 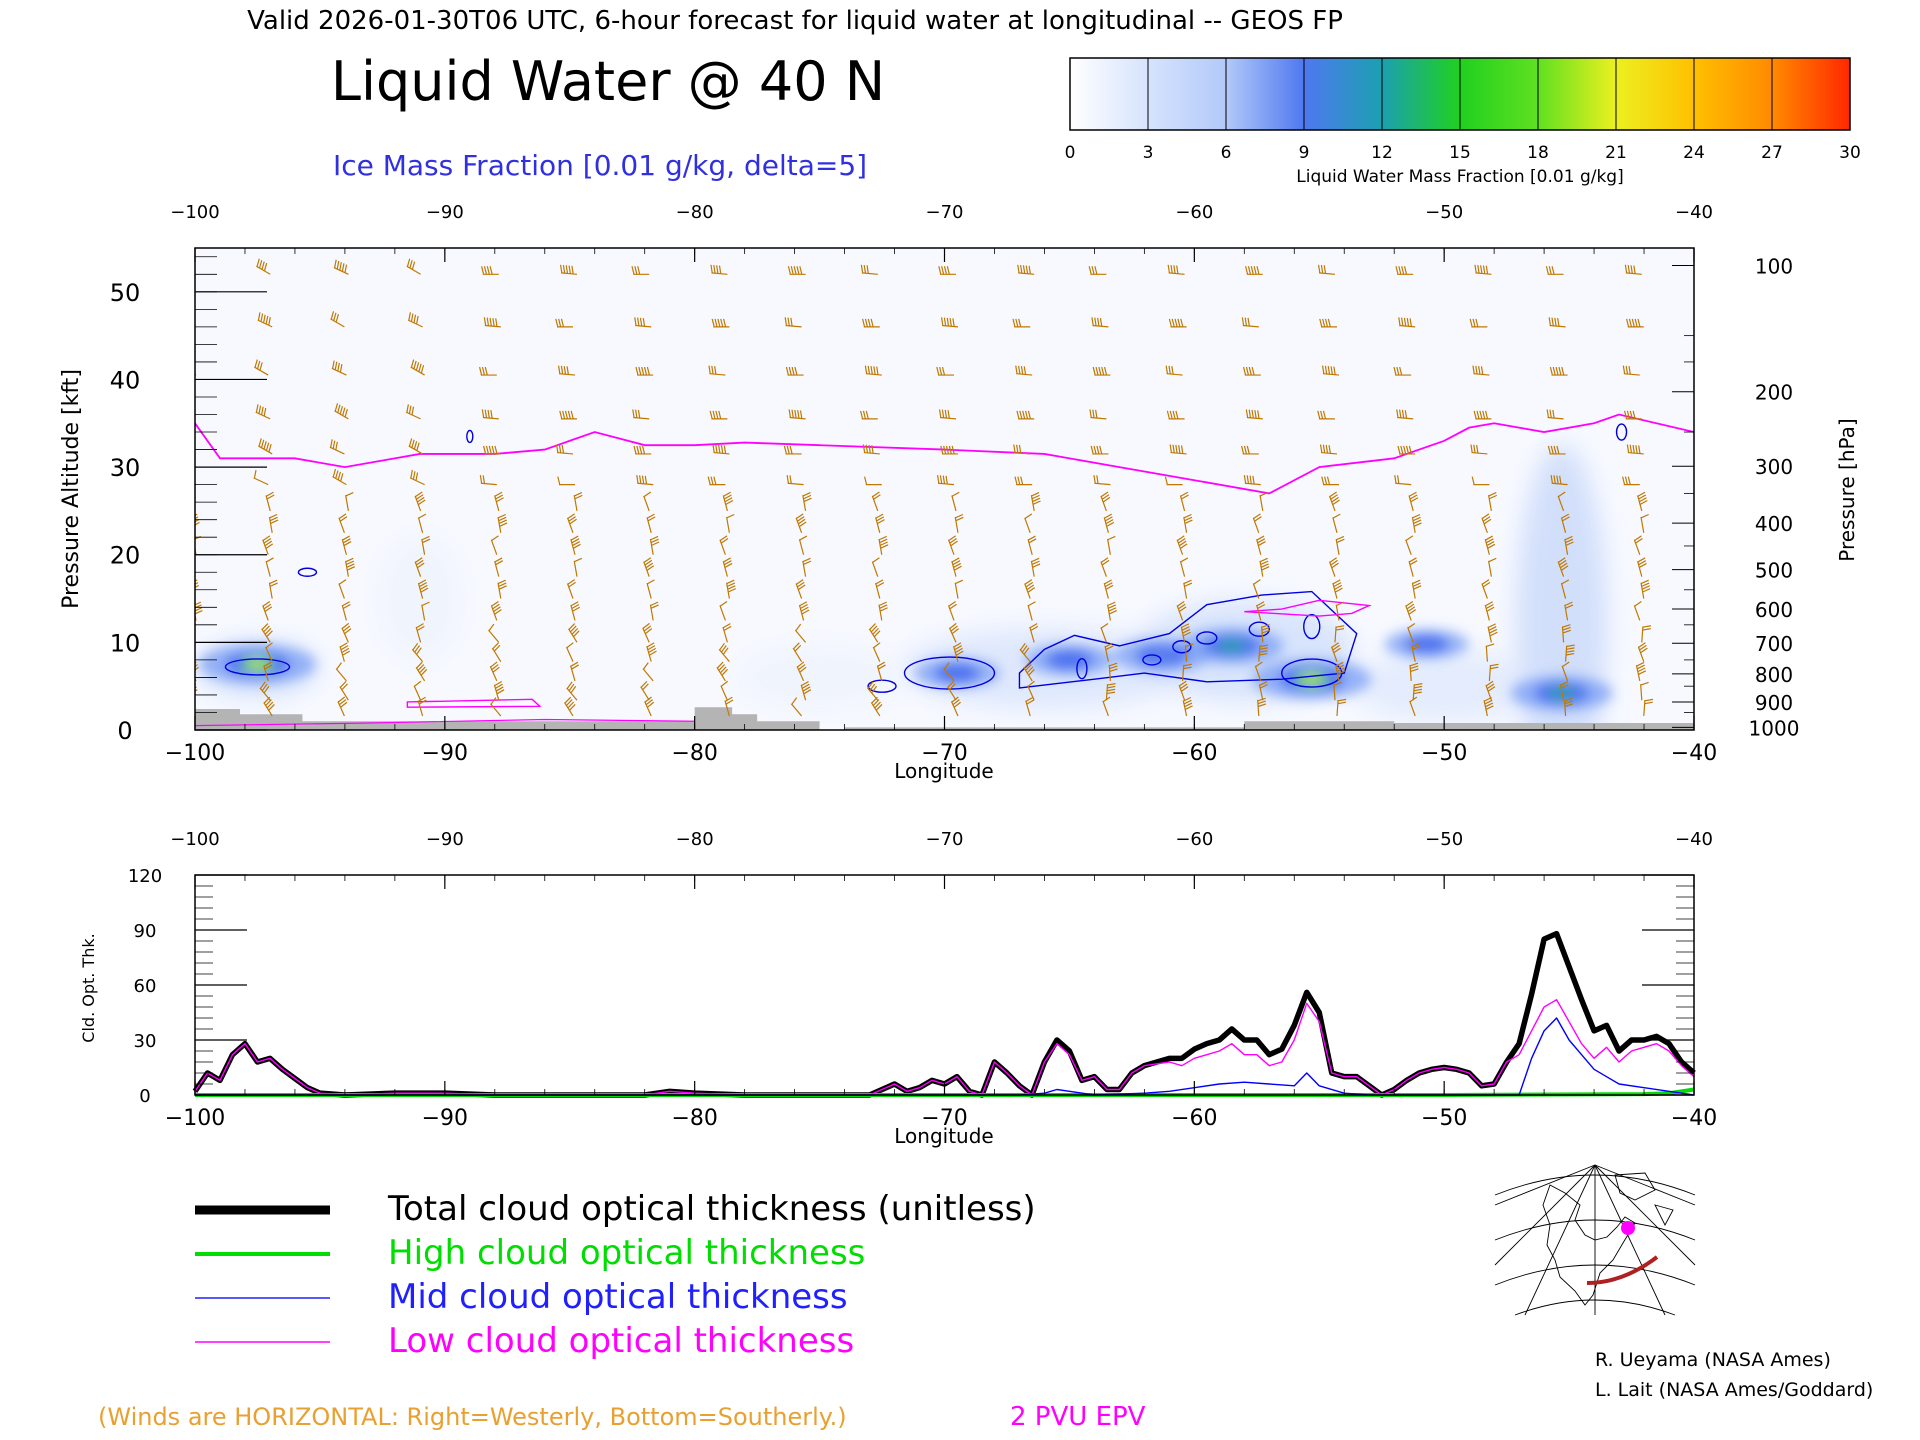 What do you see at coordinates (1694, 753) in the screenshot?
I see `top-x-tick-label: −40` at bounding box center [1694, 753].